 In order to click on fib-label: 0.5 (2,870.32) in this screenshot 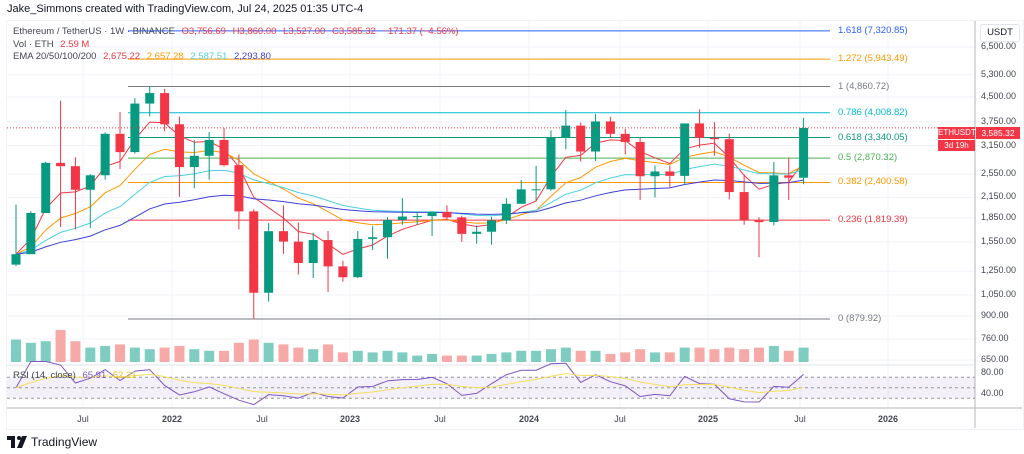, I will do `click(868, 158)`.